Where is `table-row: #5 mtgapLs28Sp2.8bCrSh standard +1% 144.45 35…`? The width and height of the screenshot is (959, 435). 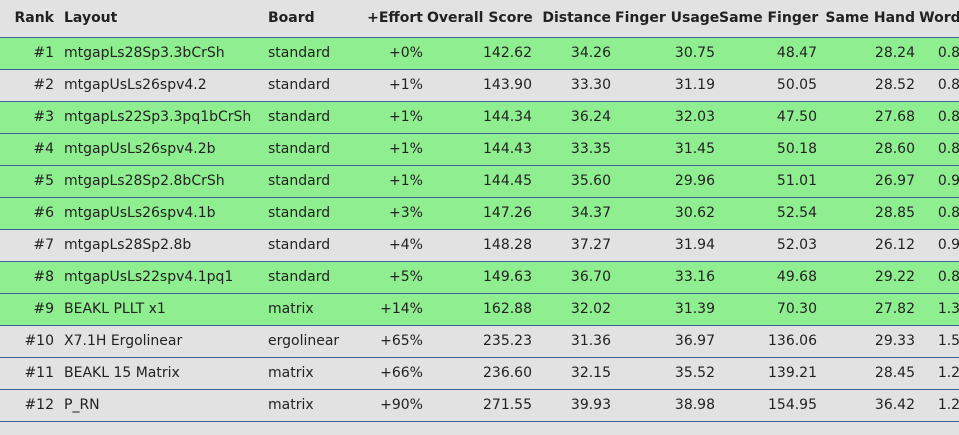 table-row: #5 mtgapLs28Sp2.8bCrSh standard +1% 144.45 35… is located at coordinates (479, 181).